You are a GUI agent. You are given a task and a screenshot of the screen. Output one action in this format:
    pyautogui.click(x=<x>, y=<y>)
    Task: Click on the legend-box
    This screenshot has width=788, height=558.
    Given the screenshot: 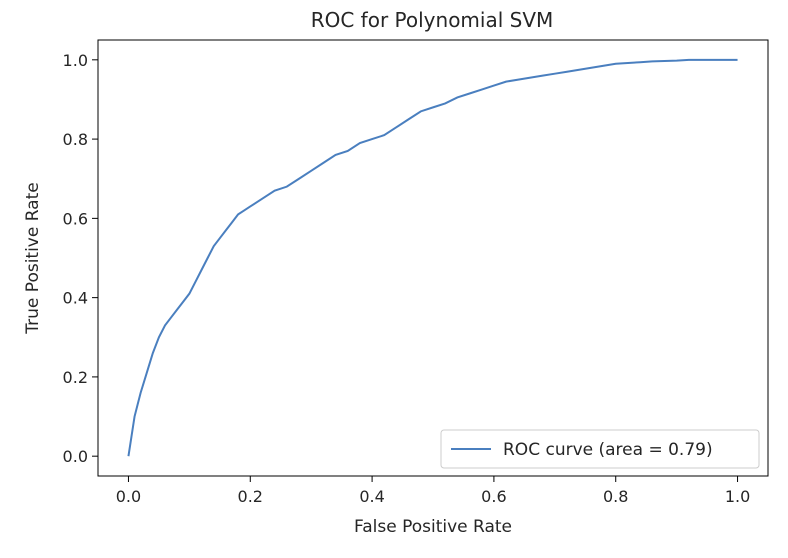 What is the action you would take?
    pyautogui.click(x=600, y=449)
    